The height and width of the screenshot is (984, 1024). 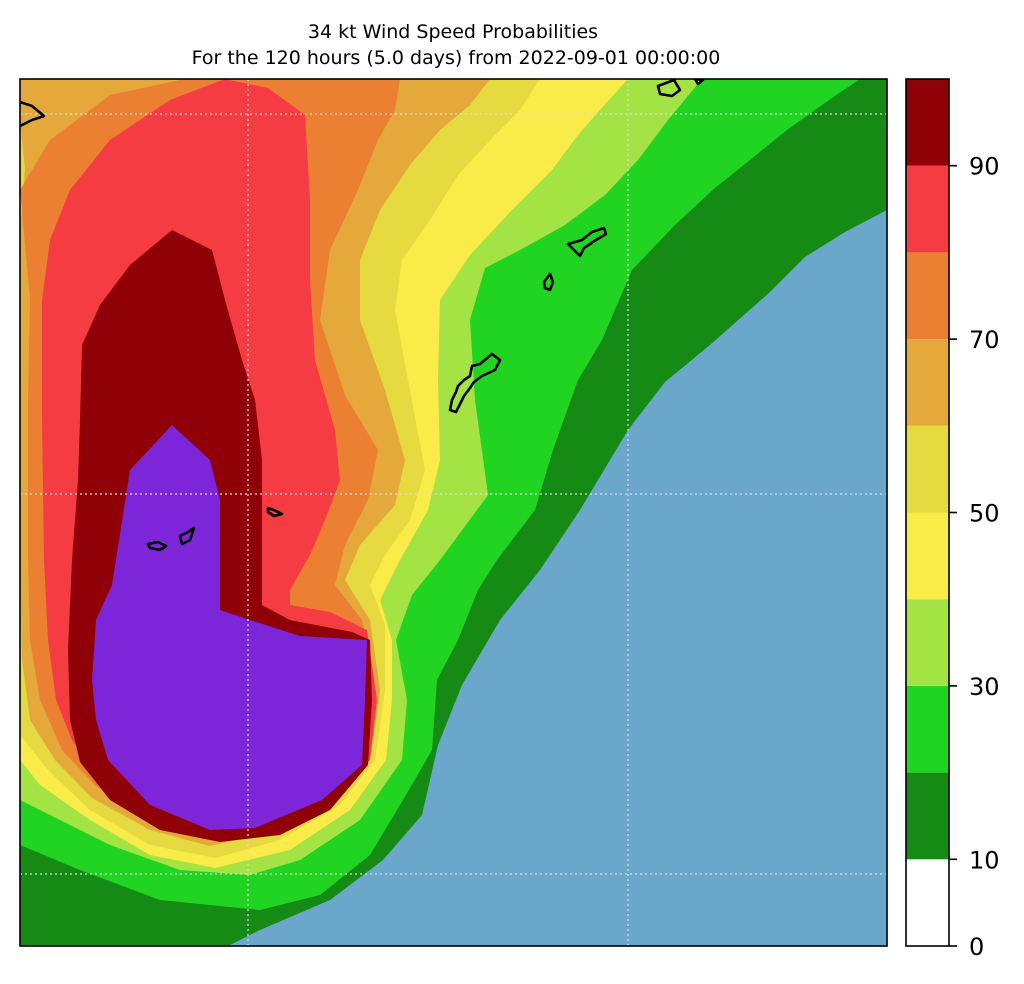 I want to click on colorbar-ticks: 0 10 30 50 70 90, so click(x=974, y=557).